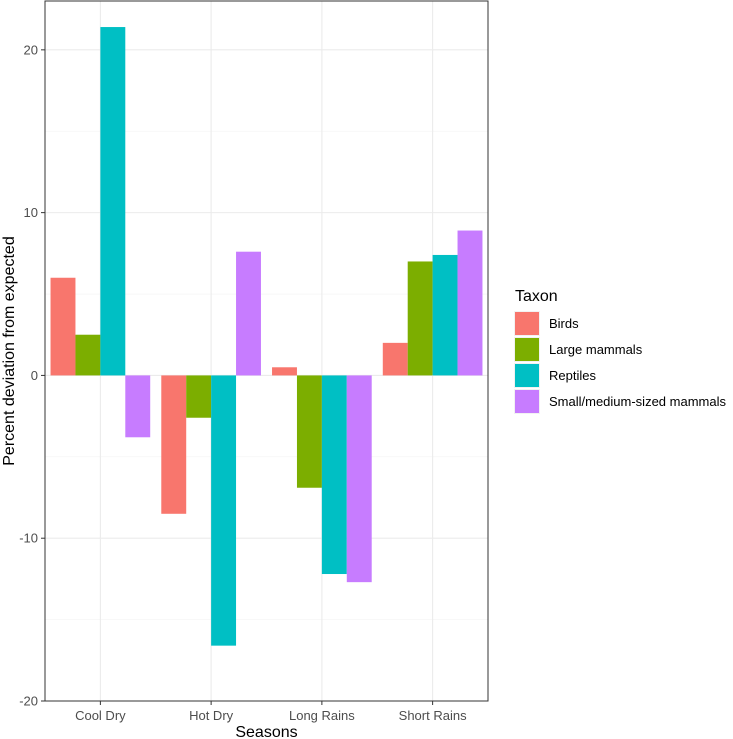 The height and width of the screenshot is (739, 733). I want to click on bar-reptiles-long-rains, so click(334, 475).